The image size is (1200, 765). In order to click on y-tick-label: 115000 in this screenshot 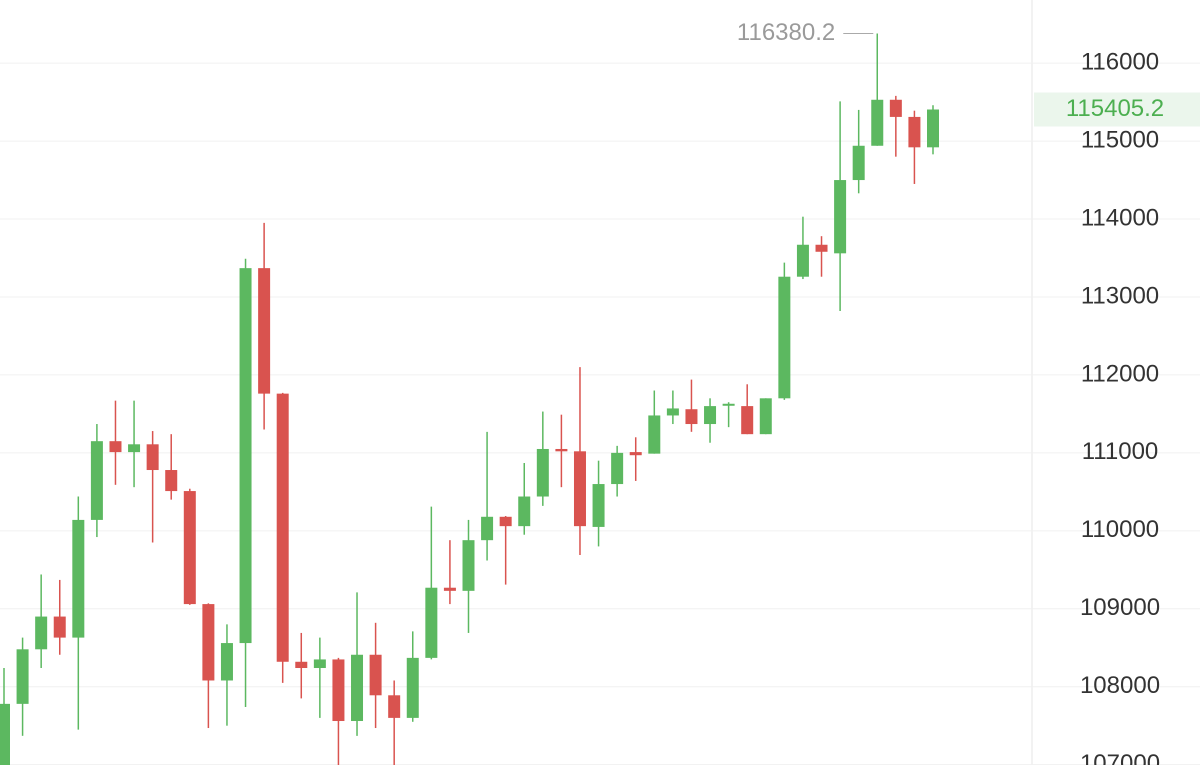, I will do `click(1120, 139)`.